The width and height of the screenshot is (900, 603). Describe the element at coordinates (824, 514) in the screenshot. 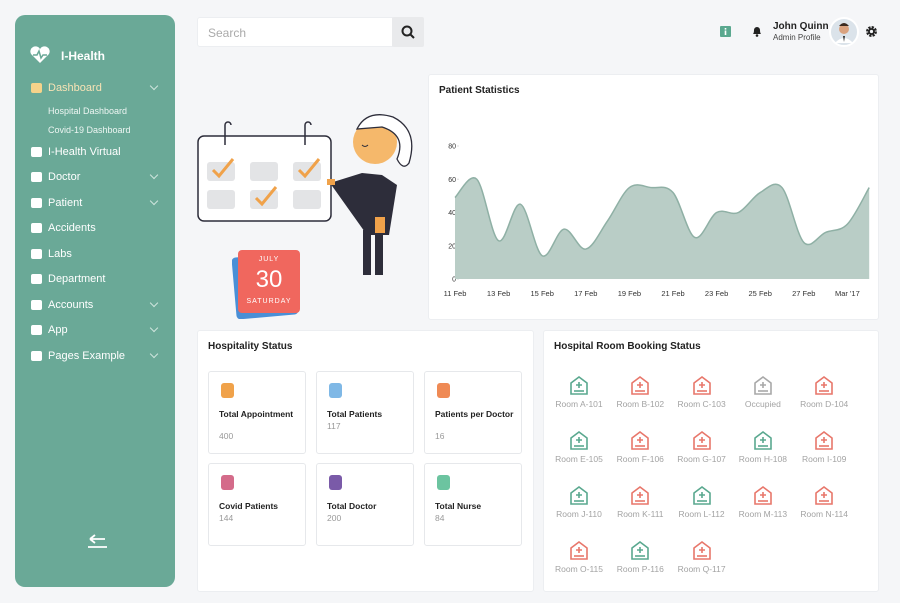

I see `room-label: Room N-114` at that location.